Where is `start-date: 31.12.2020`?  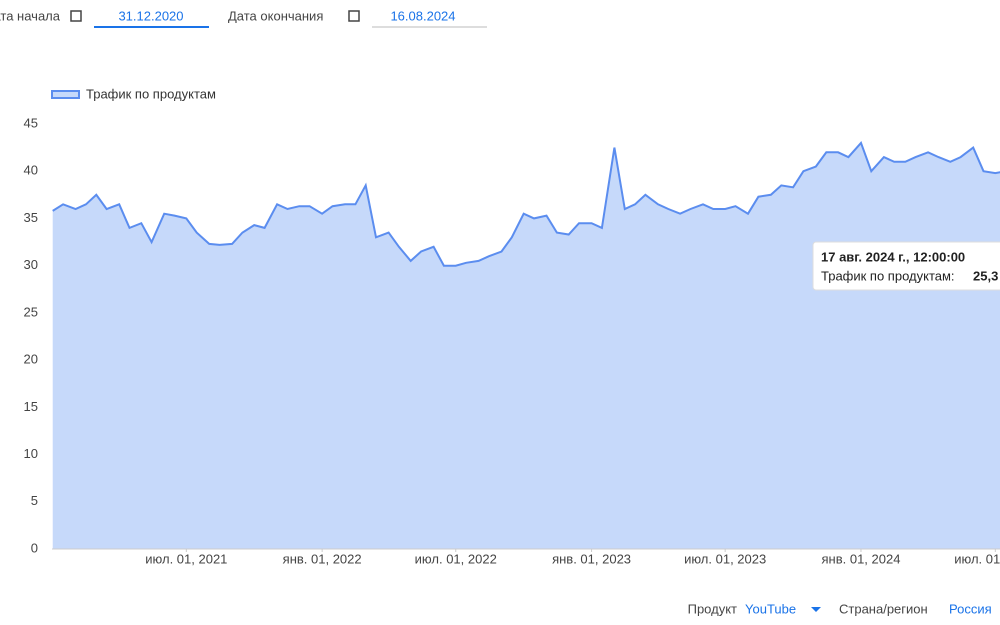 start-date: 31.12.2020 is located at coordinates (150, 15).